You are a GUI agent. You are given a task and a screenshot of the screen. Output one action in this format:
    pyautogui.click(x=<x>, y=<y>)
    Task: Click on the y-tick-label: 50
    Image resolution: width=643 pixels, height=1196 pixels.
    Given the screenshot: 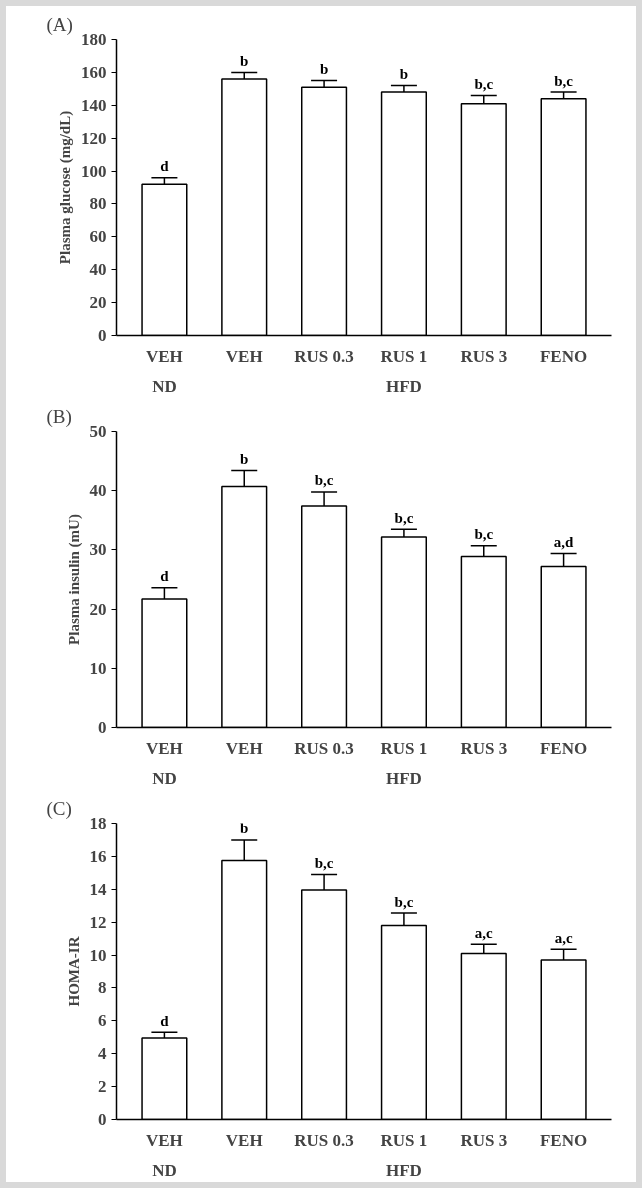 What is the action you would take?
    pyautogui.click(x=98, y=431)
    